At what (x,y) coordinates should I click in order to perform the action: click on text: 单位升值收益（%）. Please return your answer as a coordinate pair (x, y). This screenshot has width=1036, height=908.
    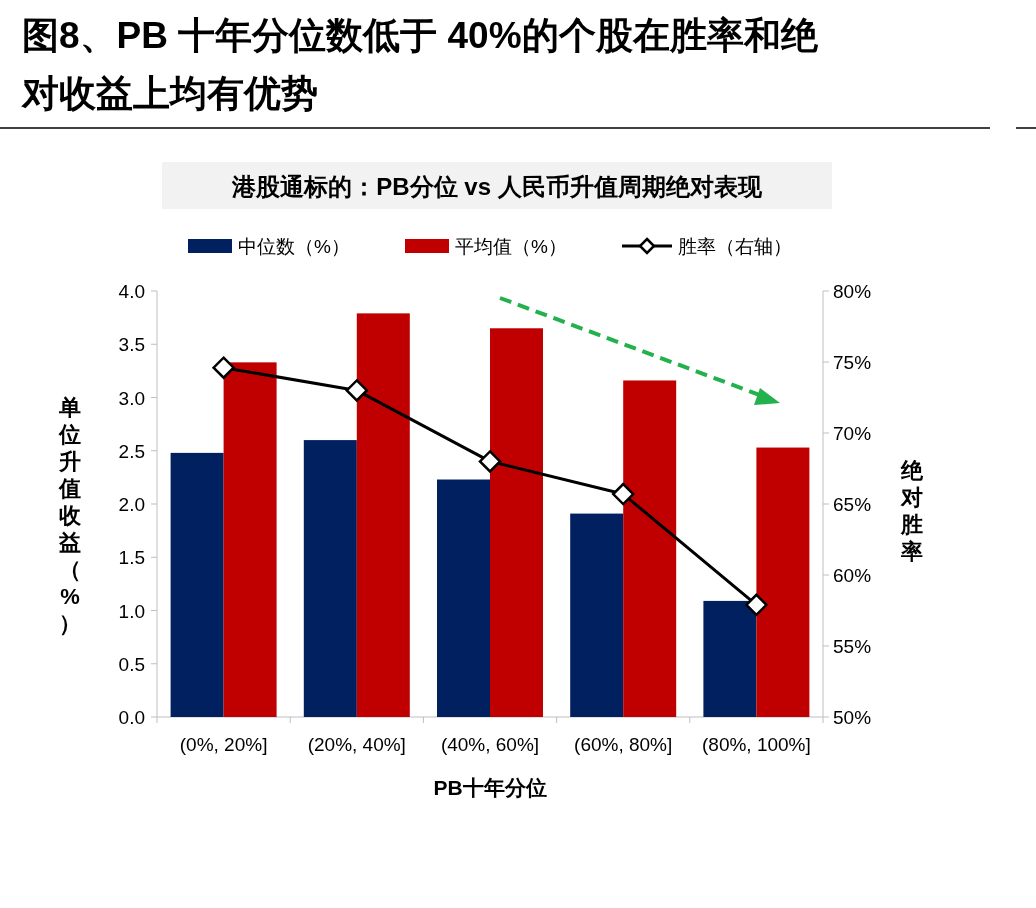
    Looking at the image, I should click on (70, 515).